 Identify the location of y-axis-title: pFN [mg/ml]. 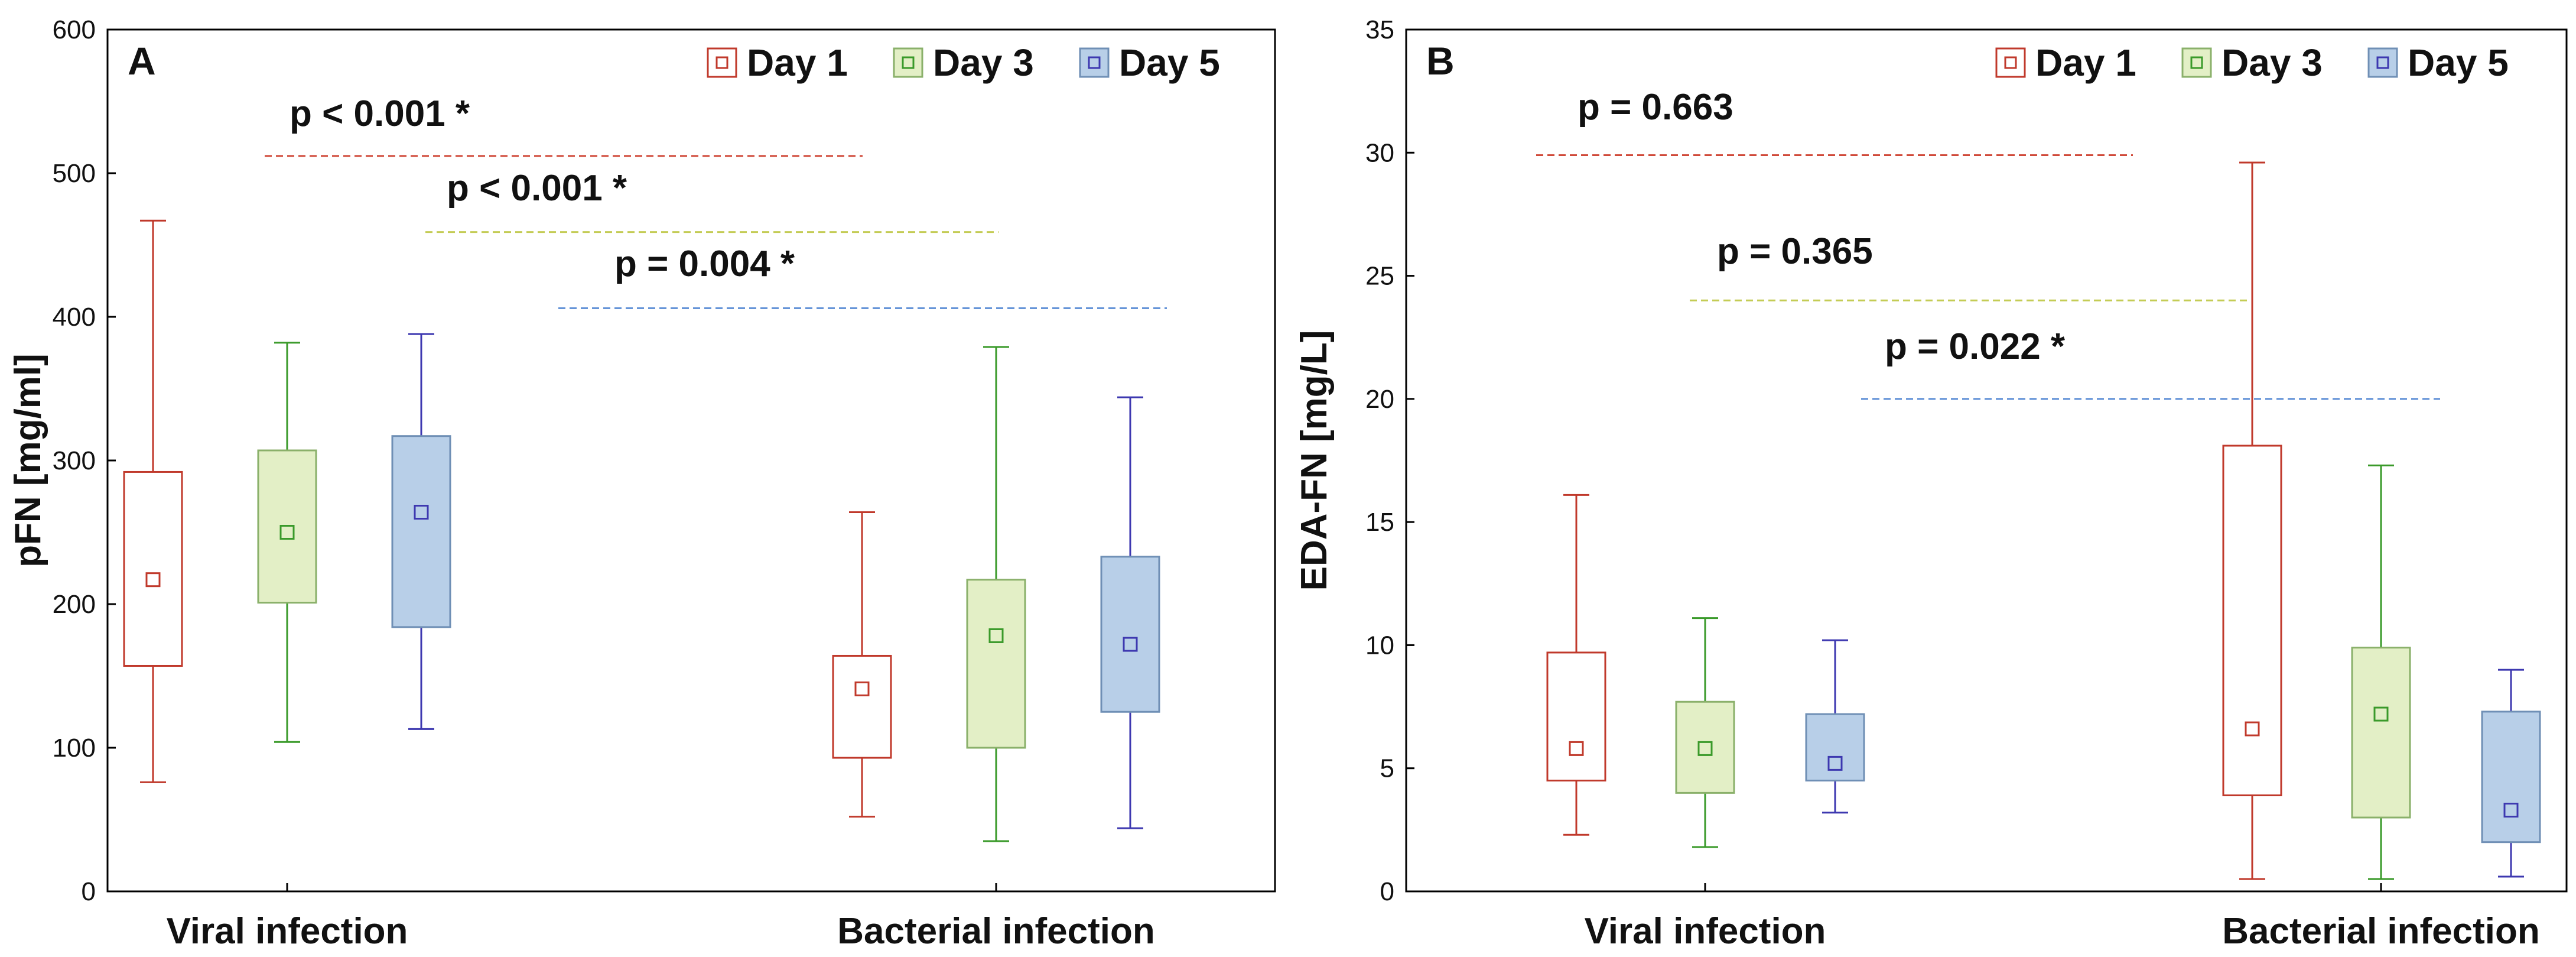
(28, 460).